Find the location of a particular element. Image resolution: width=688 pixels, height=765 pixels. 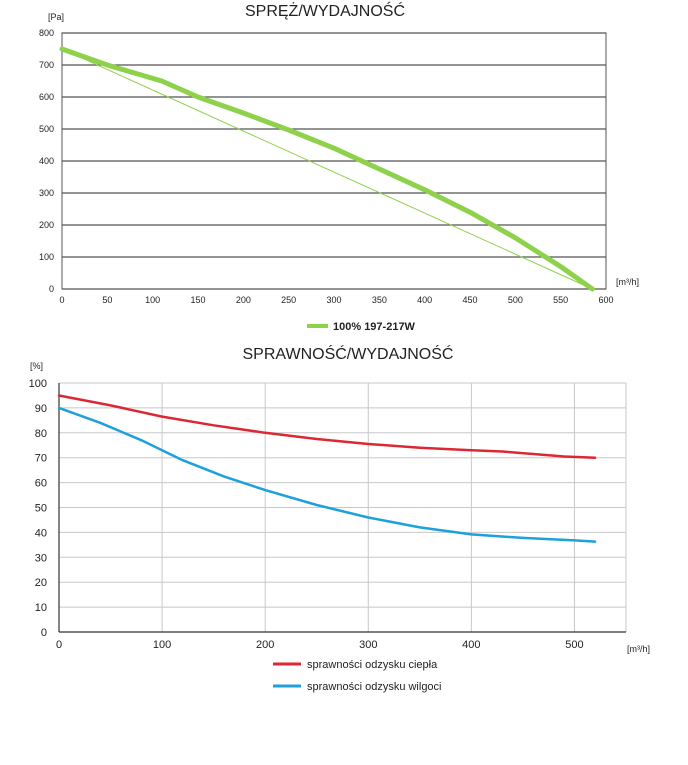

legend-item-label: sprawności odzysku wilgoci is located at coordinates (374, 687).